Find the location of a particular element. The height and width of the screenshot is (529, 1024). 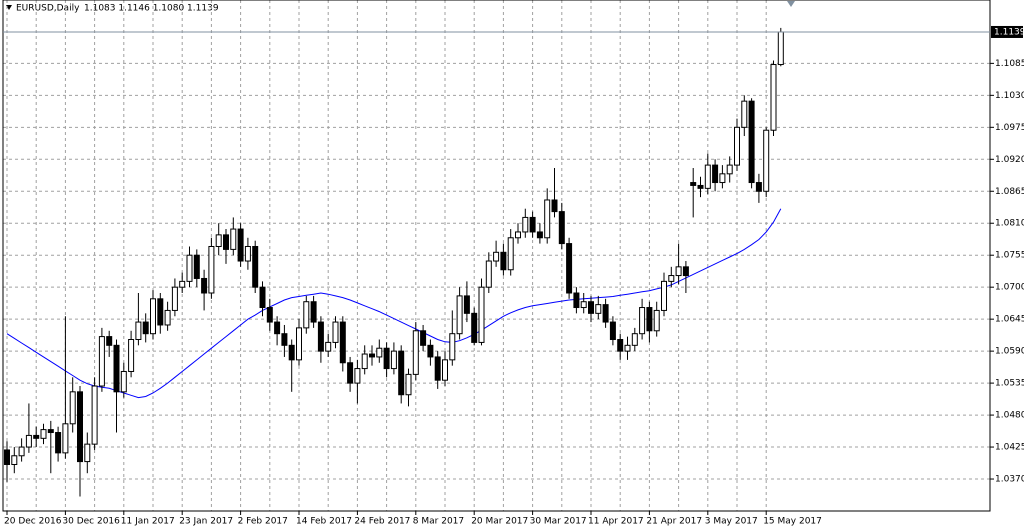

x-tick-label: 3 May 2017 is located at coordinates (731, 522).